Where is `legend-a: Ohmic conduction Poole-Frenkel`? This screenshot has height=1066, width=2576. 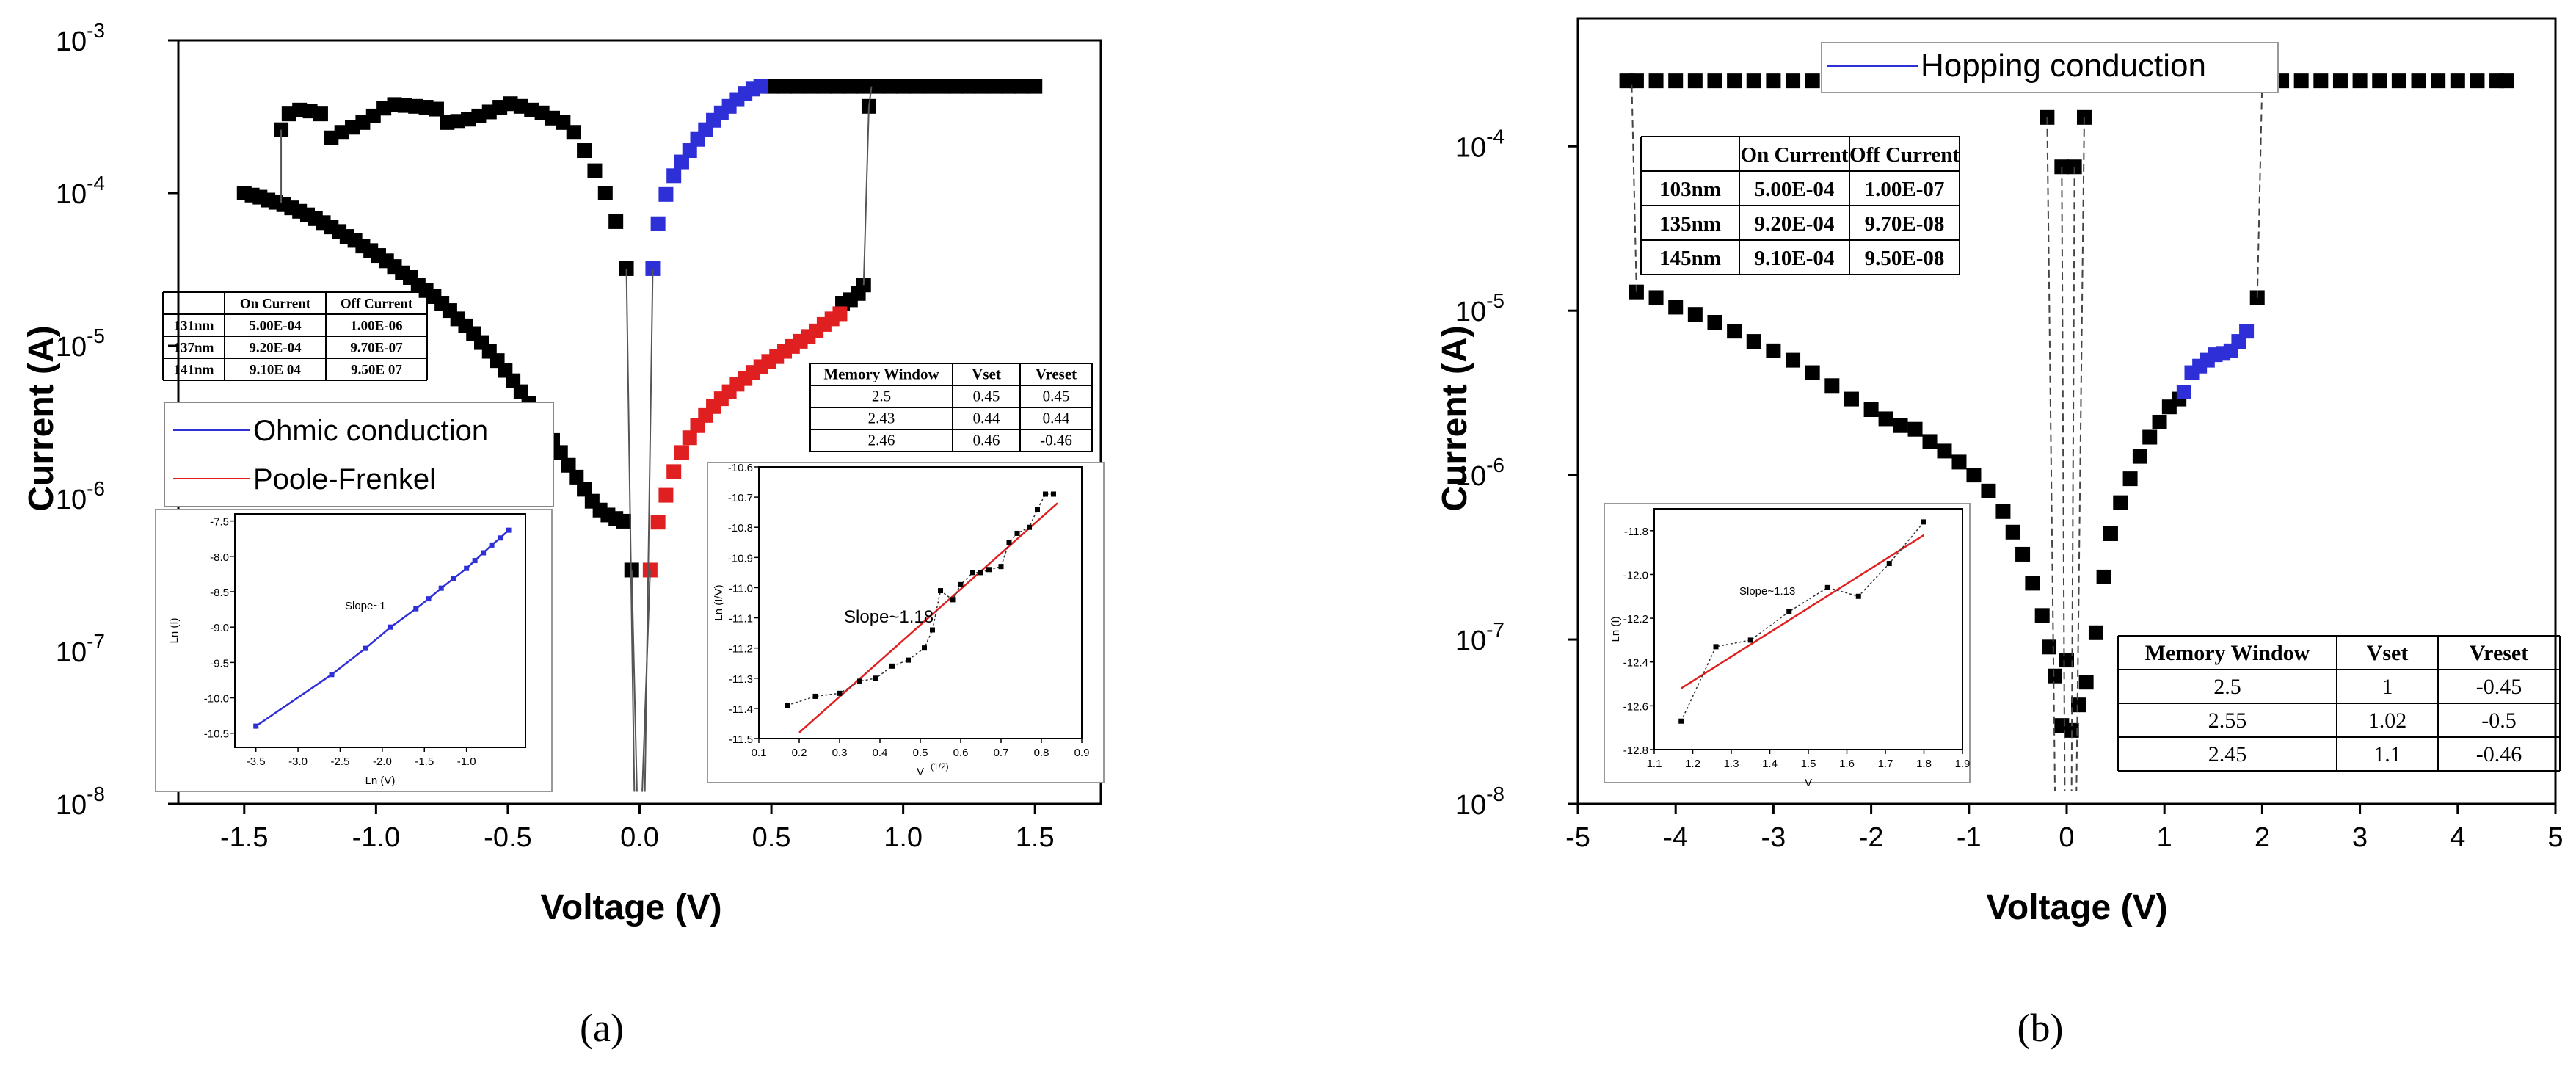 legend-a: Ohmic conduction Poole-Frenkel is located at coordinates (359, 454).